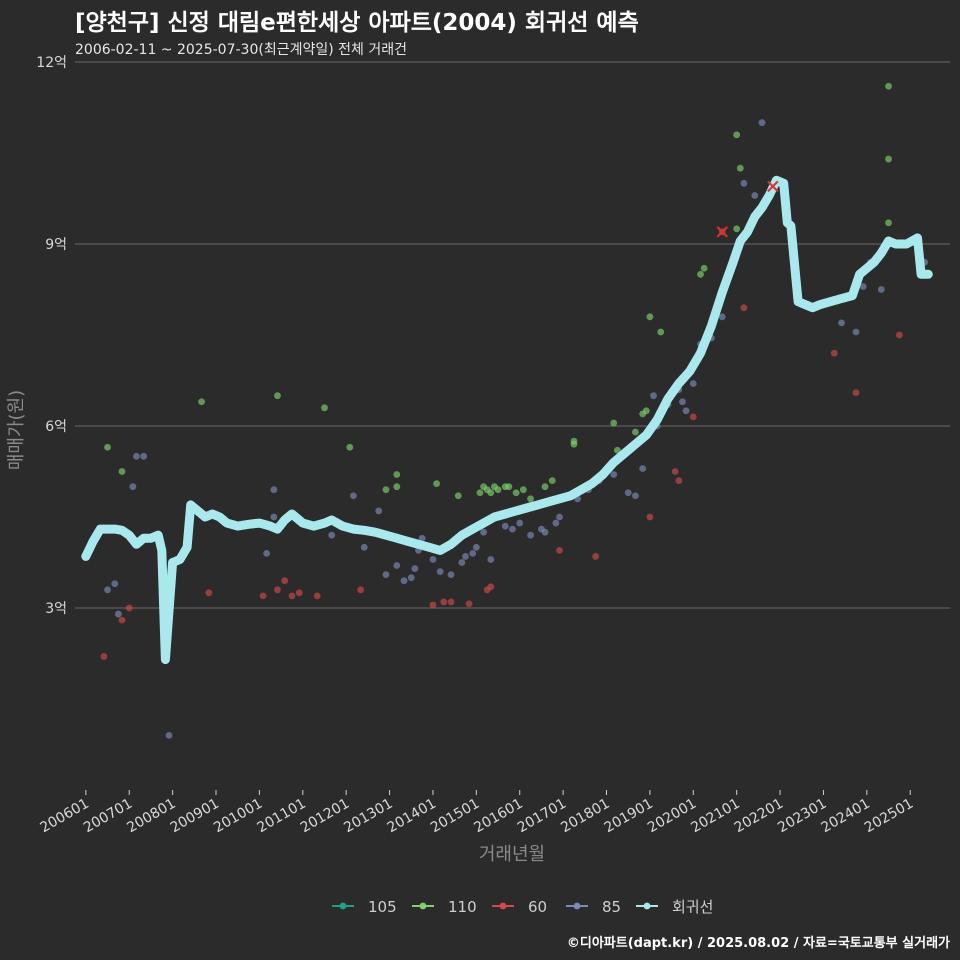 Image resolution: width=960 pixels, height=960 pixels. I want to click on legend-item-회귀선: 회귀선, so click(674, 907).